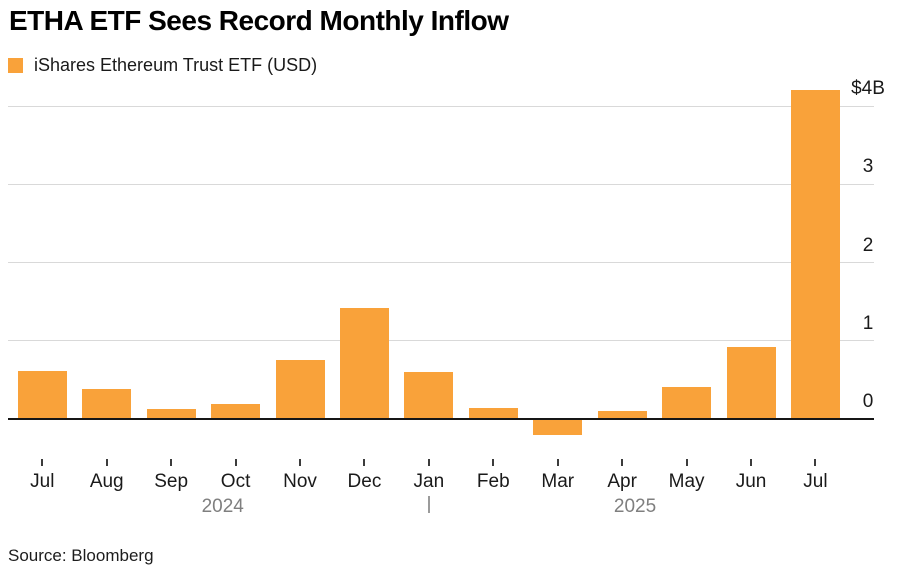  I want to click on x-axis-year-label: 2024, so click(222, 506).